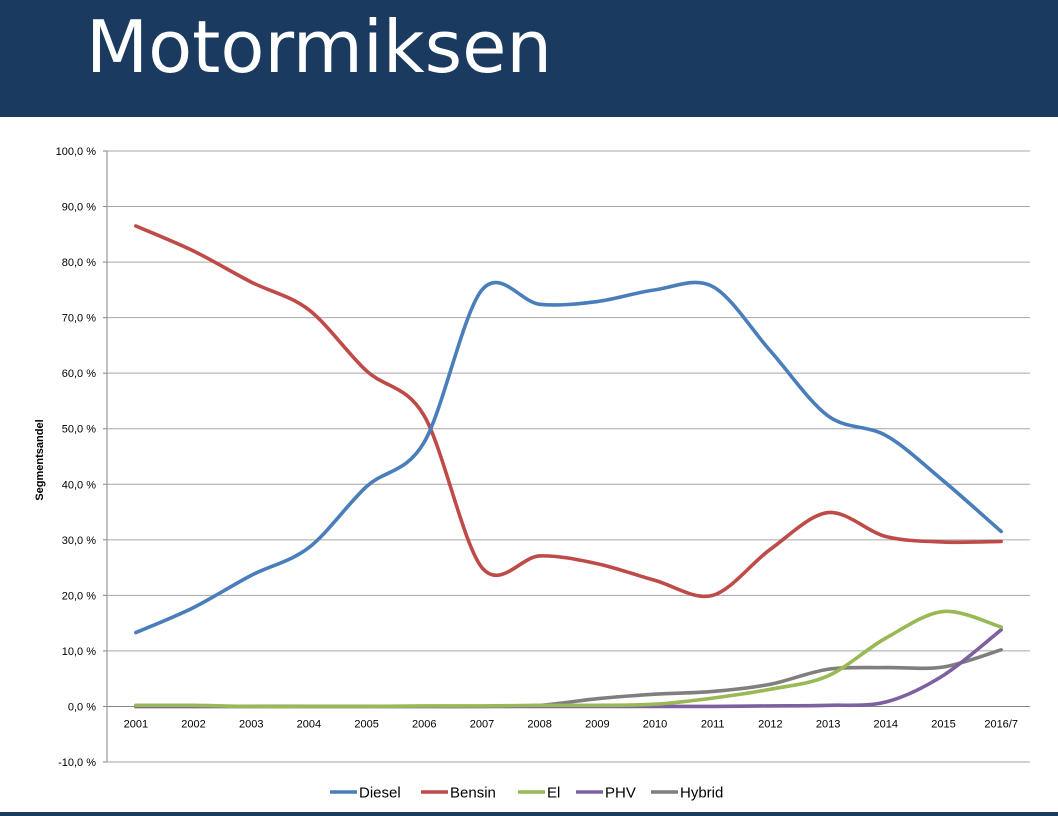  I want to click on y-tick-label: 40,0 %, so click(79, 485).